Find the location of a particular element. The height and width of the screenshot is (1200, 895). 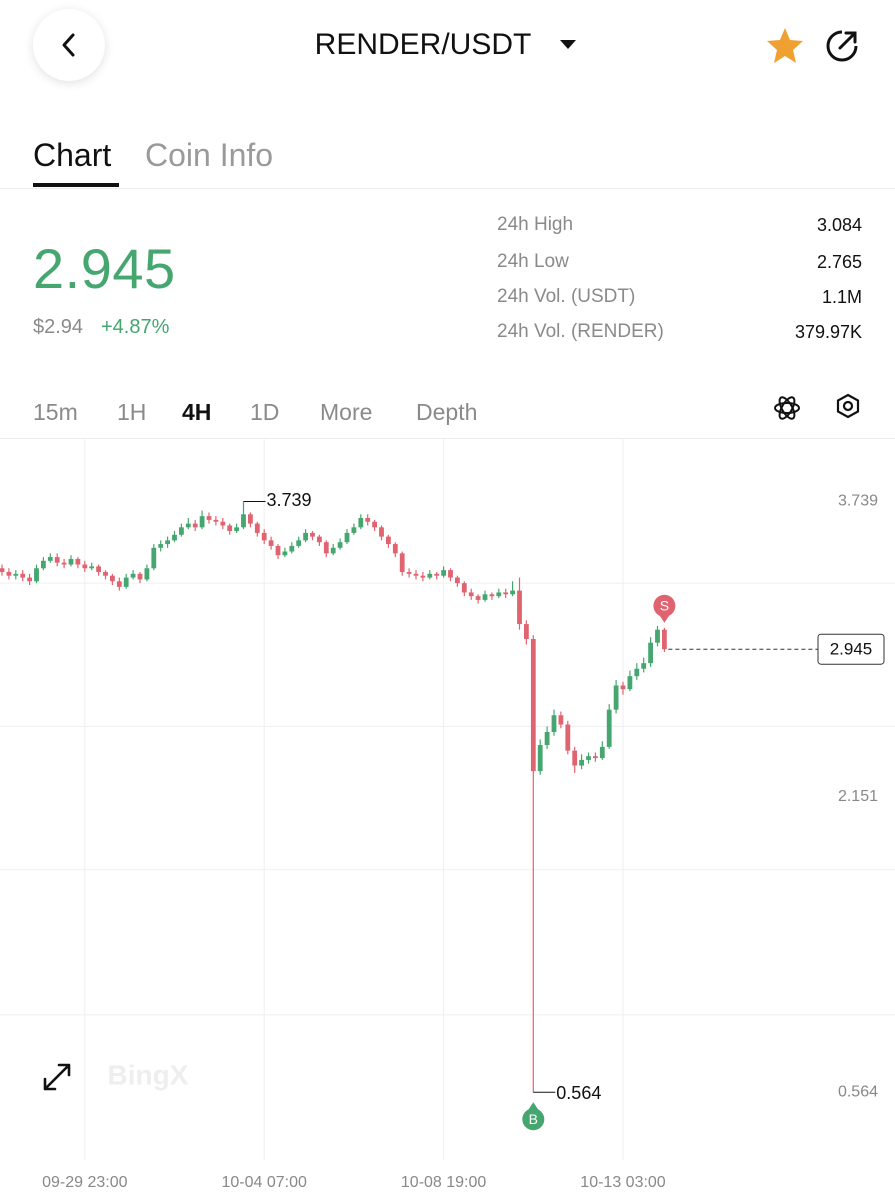

stat-label: 24h Vol. (RENDER) is located at coordinates (580, 331).